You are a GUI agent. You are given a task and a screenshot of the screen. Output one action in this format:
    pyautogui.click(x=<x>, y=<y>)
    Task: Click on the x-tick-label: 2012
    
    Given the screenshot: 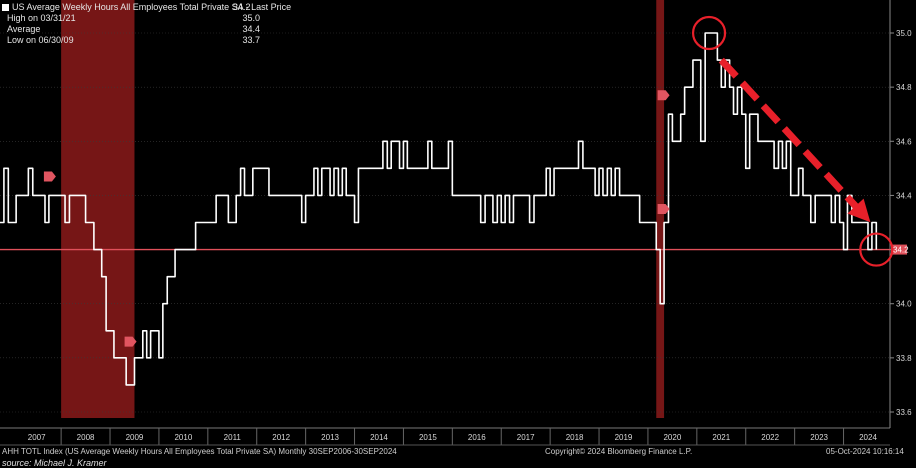 What is the action you would take?
    pyautogui.click(x=281, y=437)
    